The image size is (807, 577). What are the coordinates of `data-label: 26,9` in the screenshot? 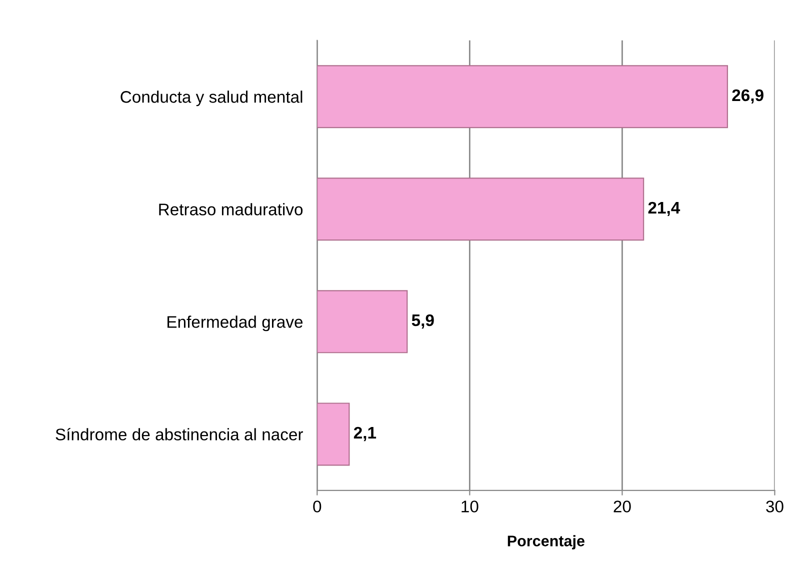 It's located at (748, 96).